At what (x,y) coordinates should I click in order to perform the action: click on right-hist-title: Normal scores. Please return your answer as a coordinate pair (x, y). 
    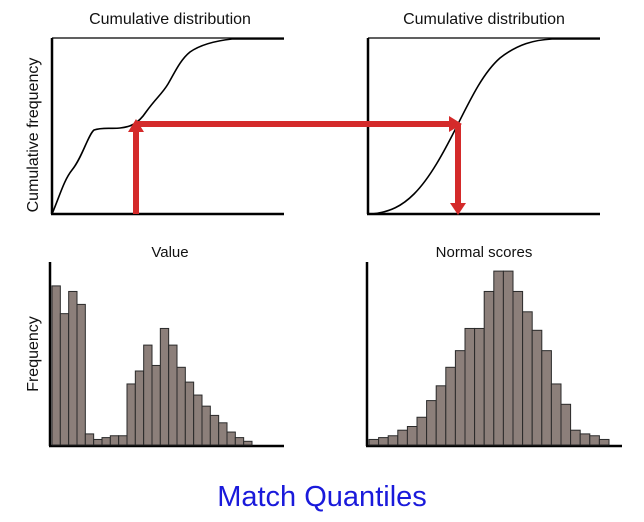
    Looking at the image, I should click on (484, 252).